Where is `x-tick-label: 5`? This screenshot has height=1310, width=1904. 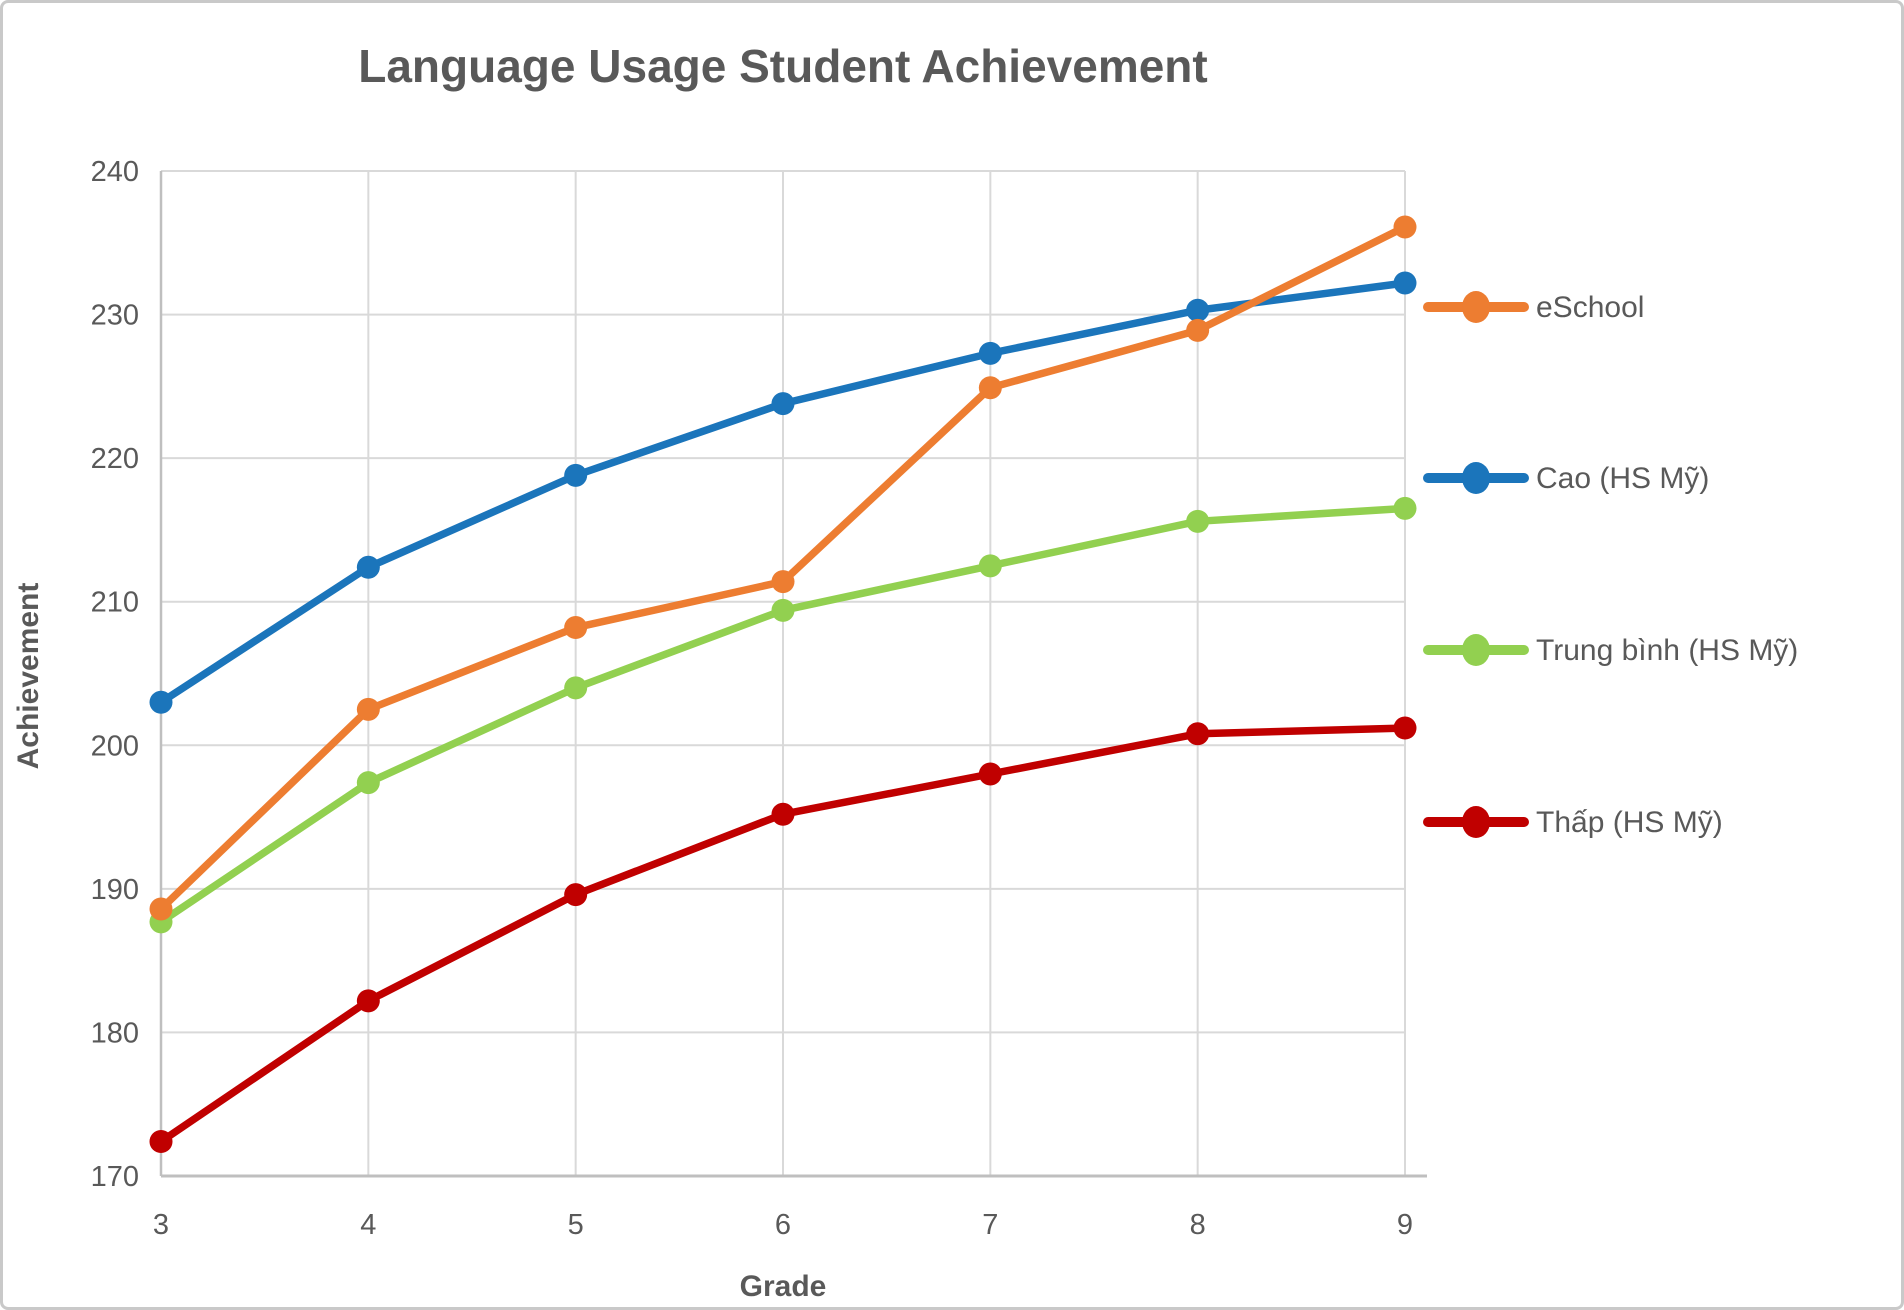 x-tick-label: 5 is located at coordinates (576, 1225).